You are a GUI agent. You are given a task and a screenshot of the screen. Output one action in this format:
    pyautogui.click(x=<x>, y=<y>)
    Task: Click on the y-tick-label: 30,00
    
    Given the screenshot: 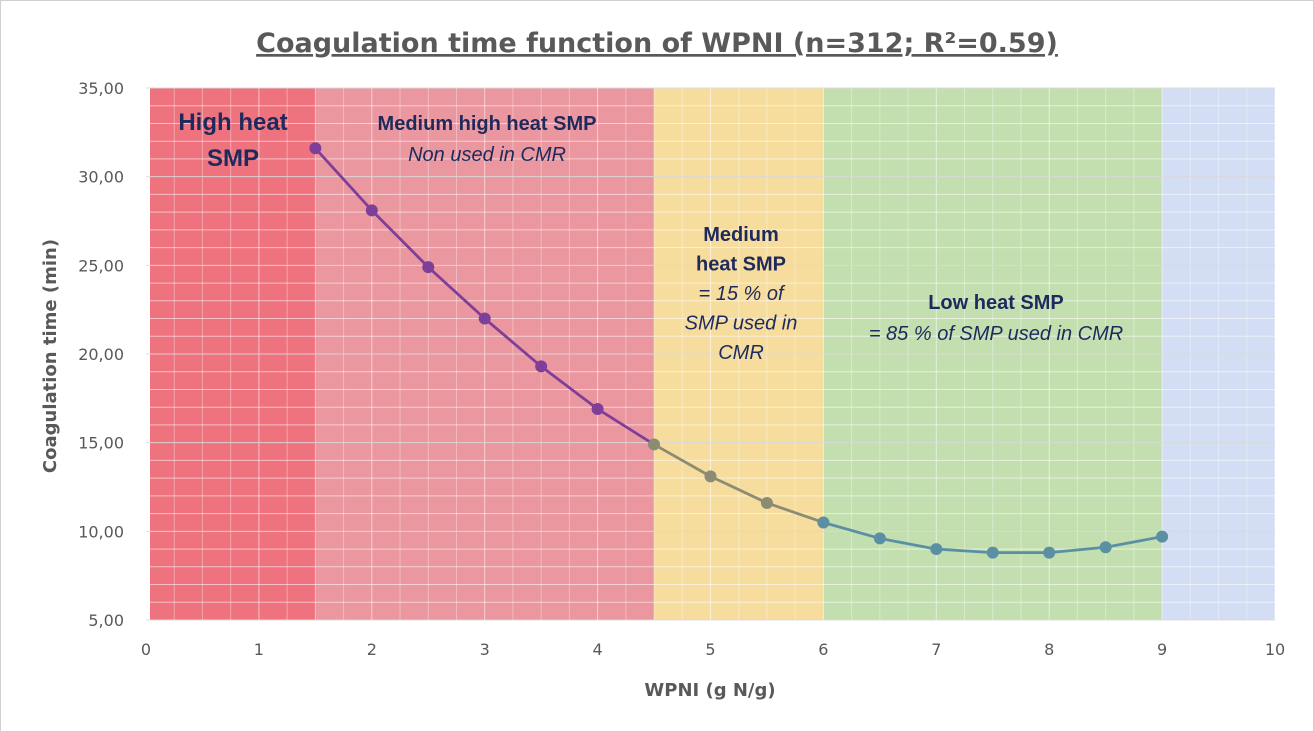 What is the action you would take?
    pyautogui.click(x=101, y=177)
    